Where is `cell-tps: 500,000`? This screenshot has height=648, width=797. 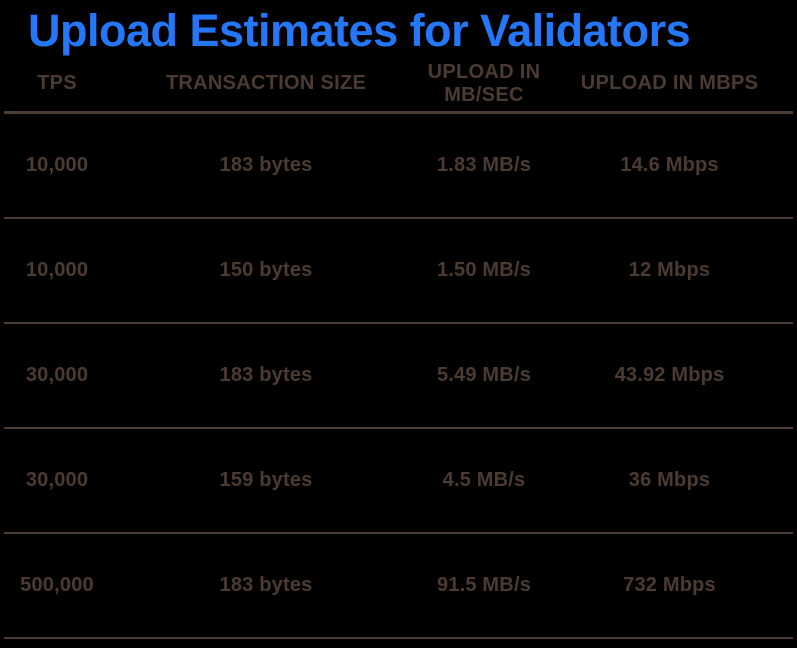
cell-tps: 500,000 is located at coordinates (57, 586).